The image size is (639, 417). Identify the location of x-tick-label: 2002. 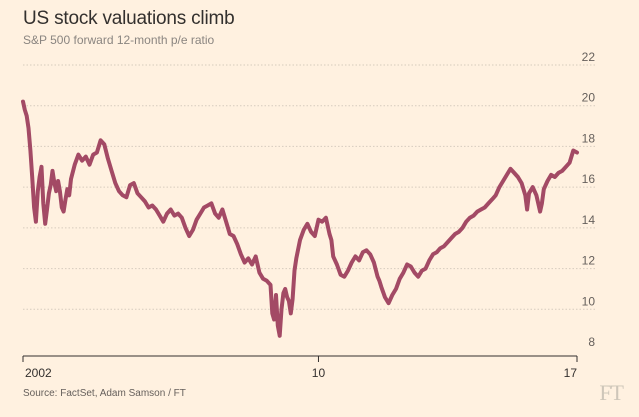
(38, 373).